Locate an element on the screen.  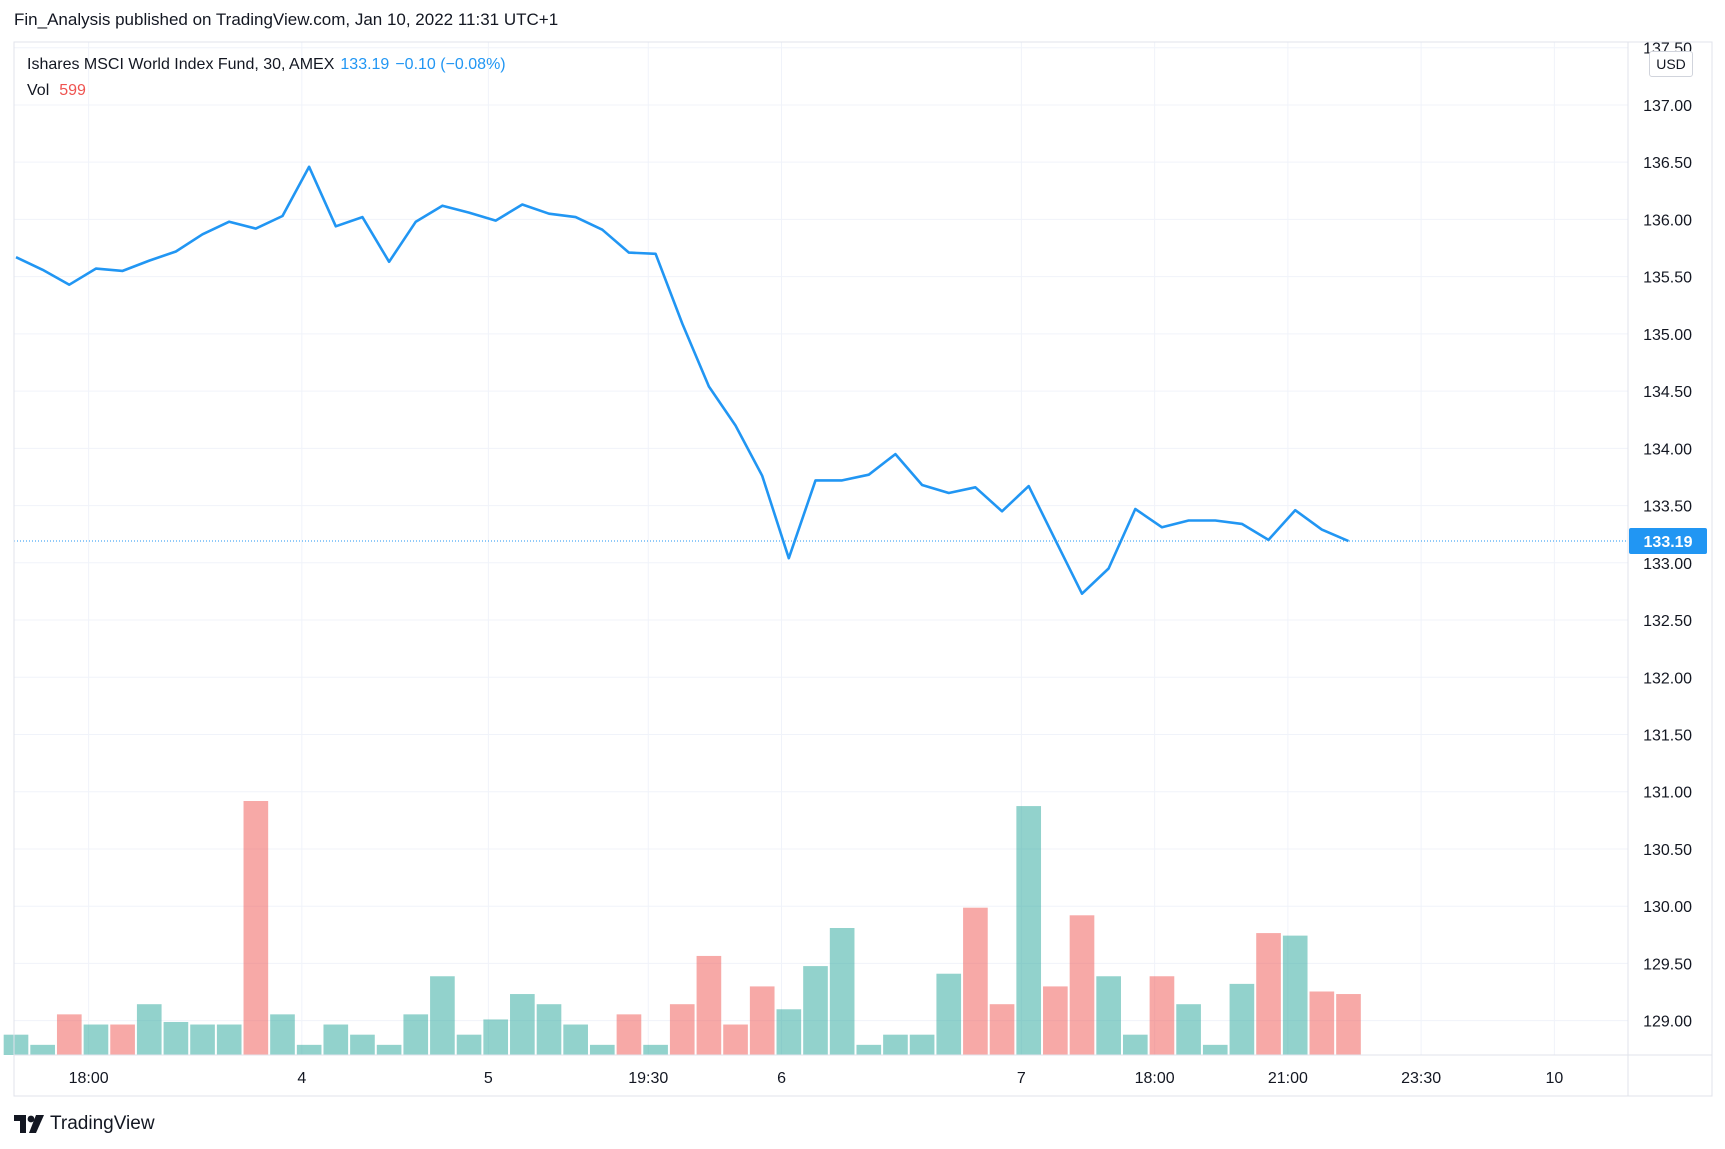
y-tick-label: 131.50 is located at coordinates (1667, 736).